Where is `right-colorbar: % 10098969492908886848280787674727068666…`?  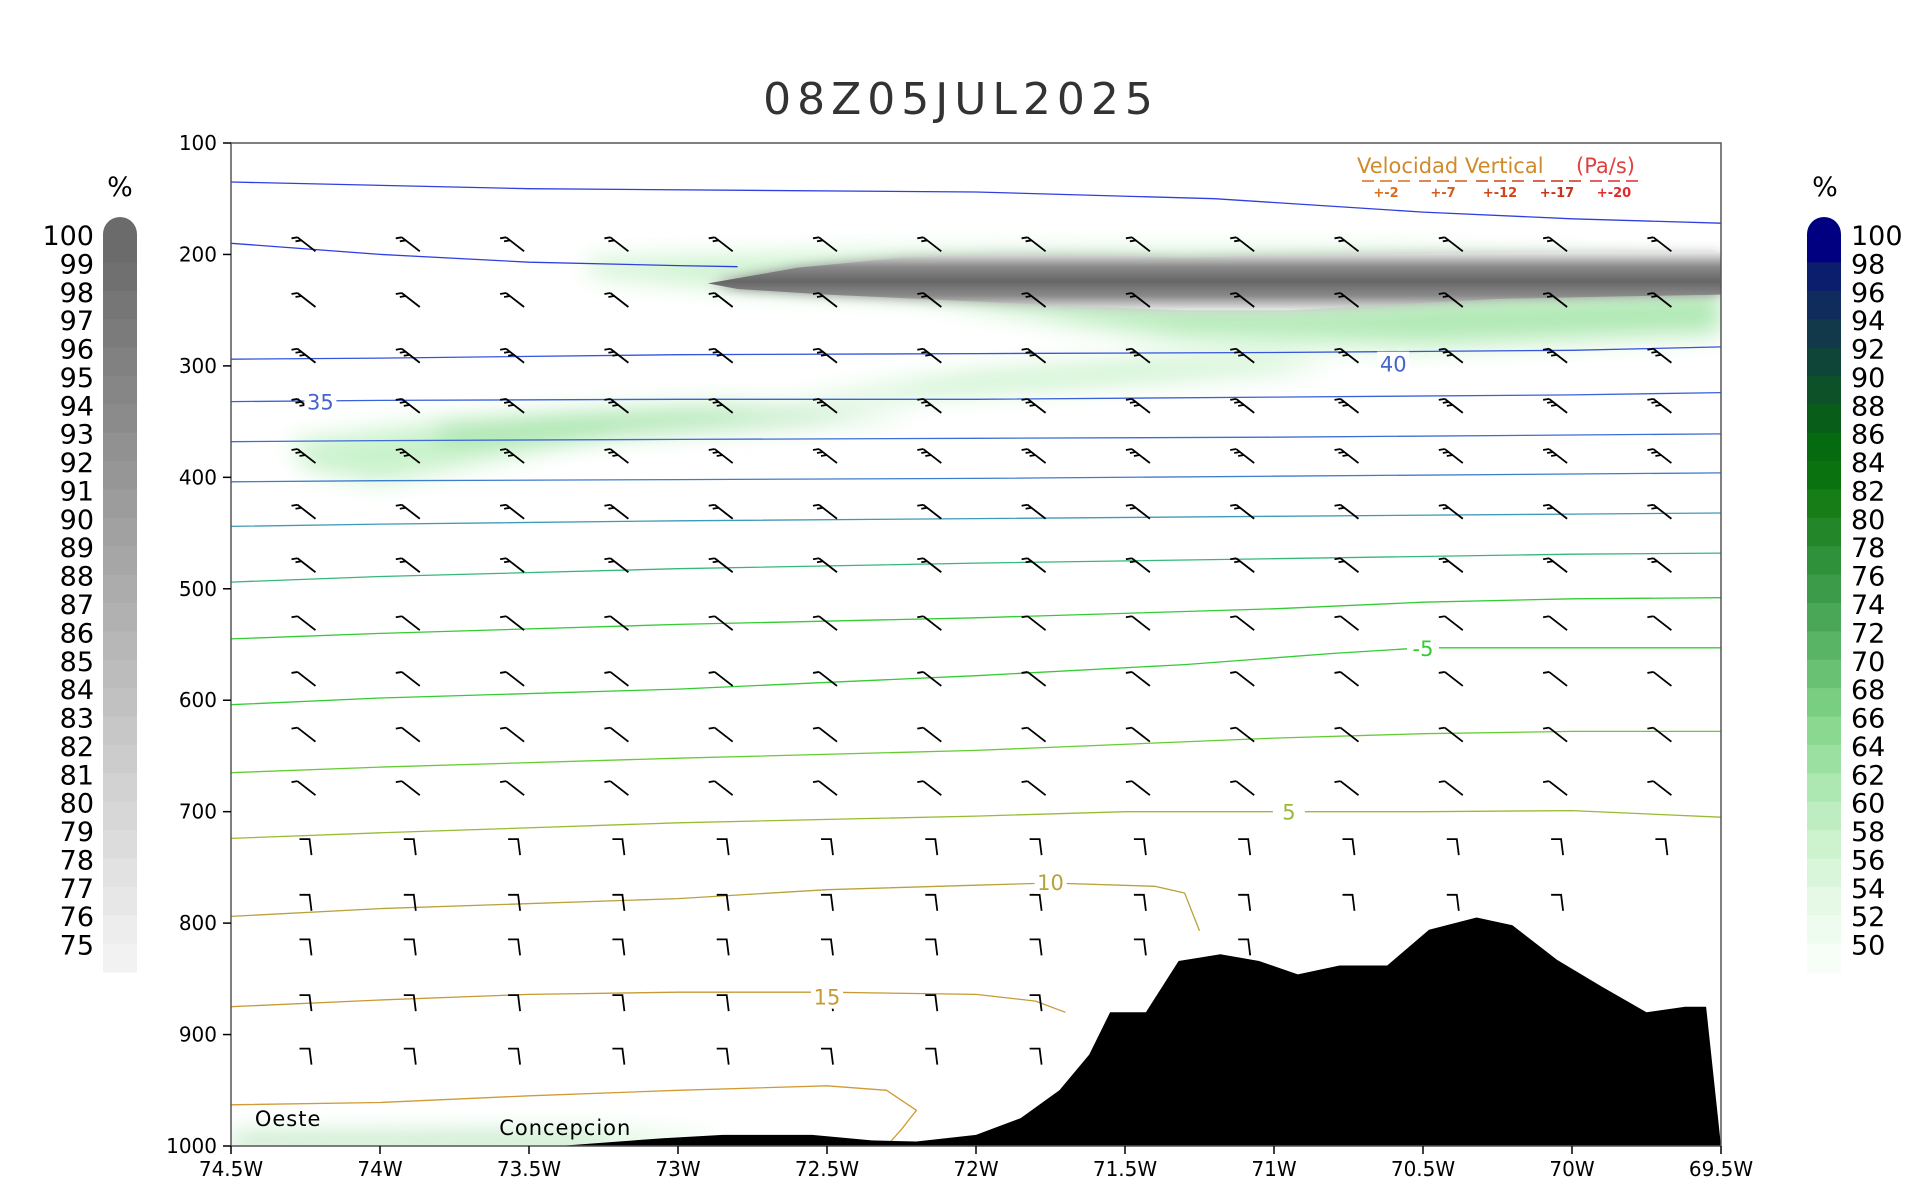 right-colorbar: % 10098969492908886848280787674727068666… is located at coordinates (1855, 572).